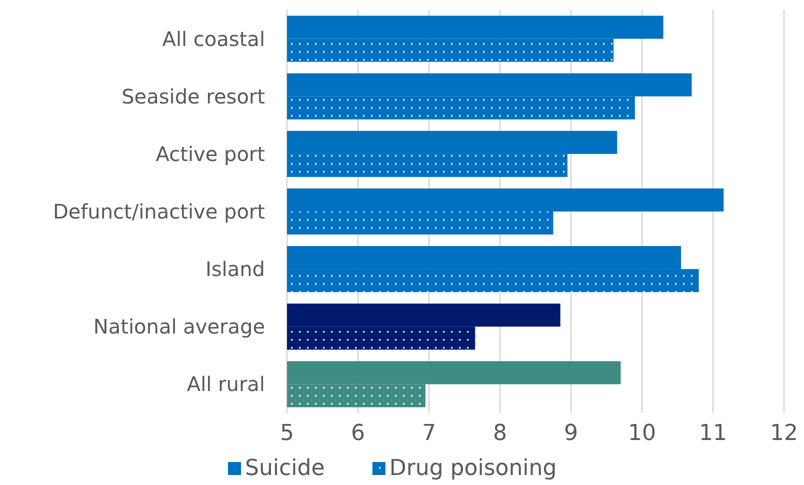 The height and width of the screenshot is (485, 804). I want to click on y-tick-label: All coastal, so click(213, 38).